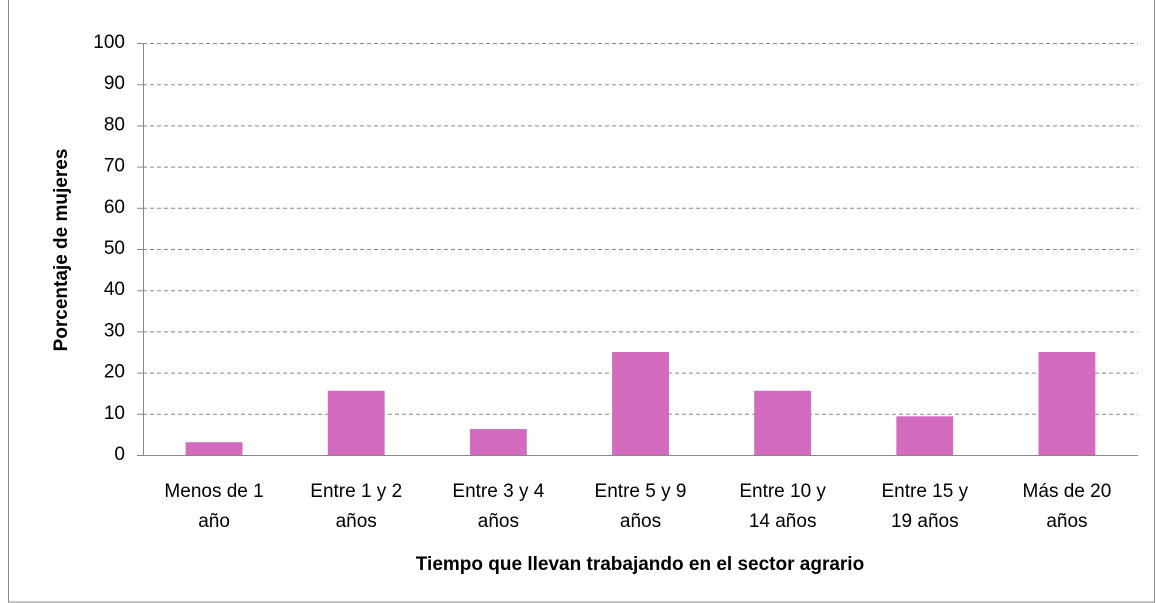 The width and height of the screenshot is (1156, 603). Describe the element at coordinates (109, 42) in the screenshot. I see `y-tick-label: 100` at that location.